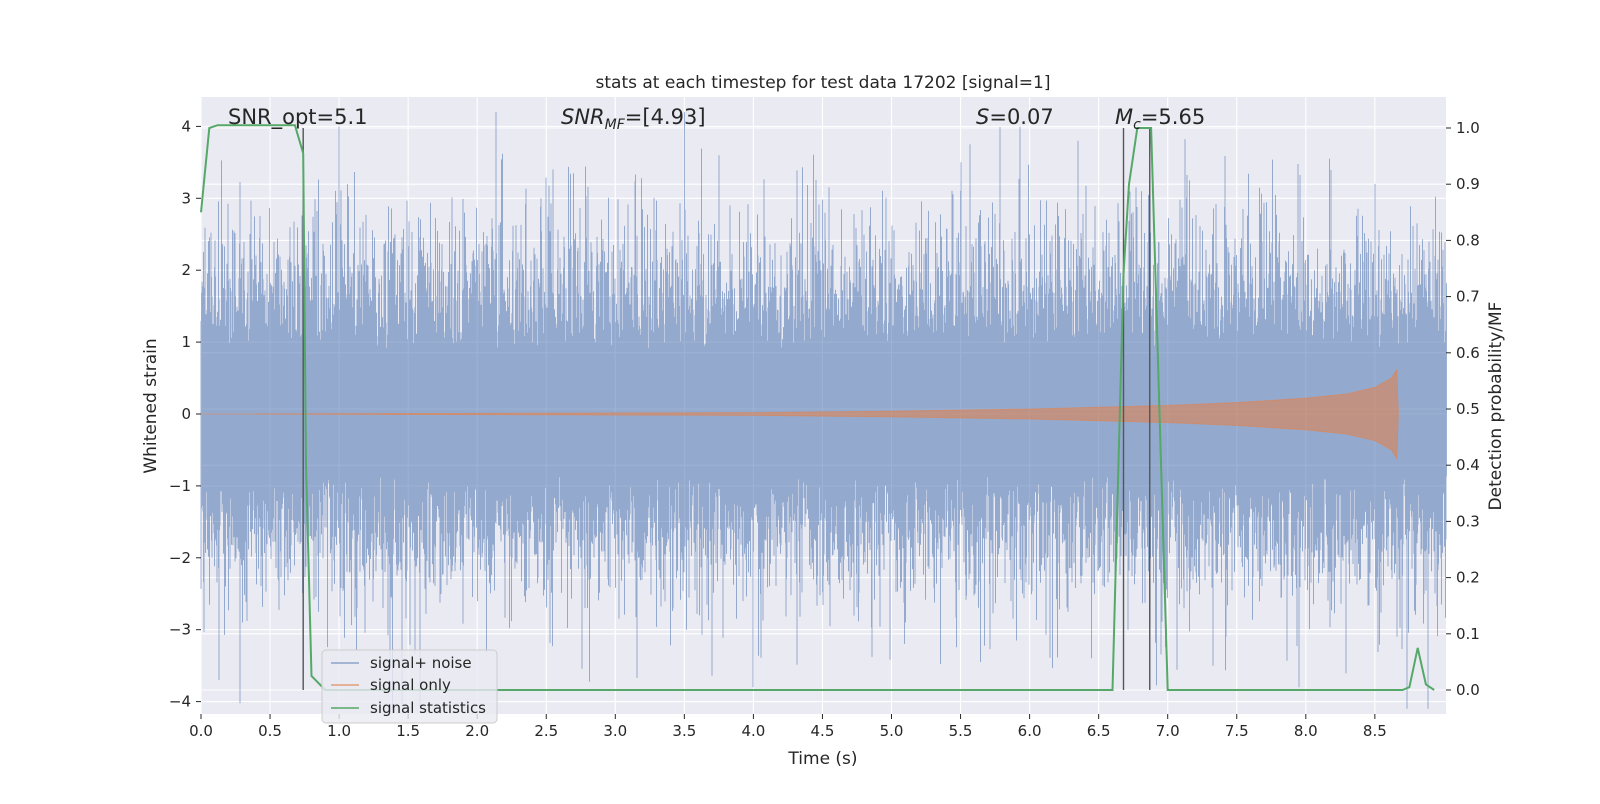  Describe the element at coordinates (151, 405) in the screenshot. I see `y-axis-label-left: Whitened strain` at that location.